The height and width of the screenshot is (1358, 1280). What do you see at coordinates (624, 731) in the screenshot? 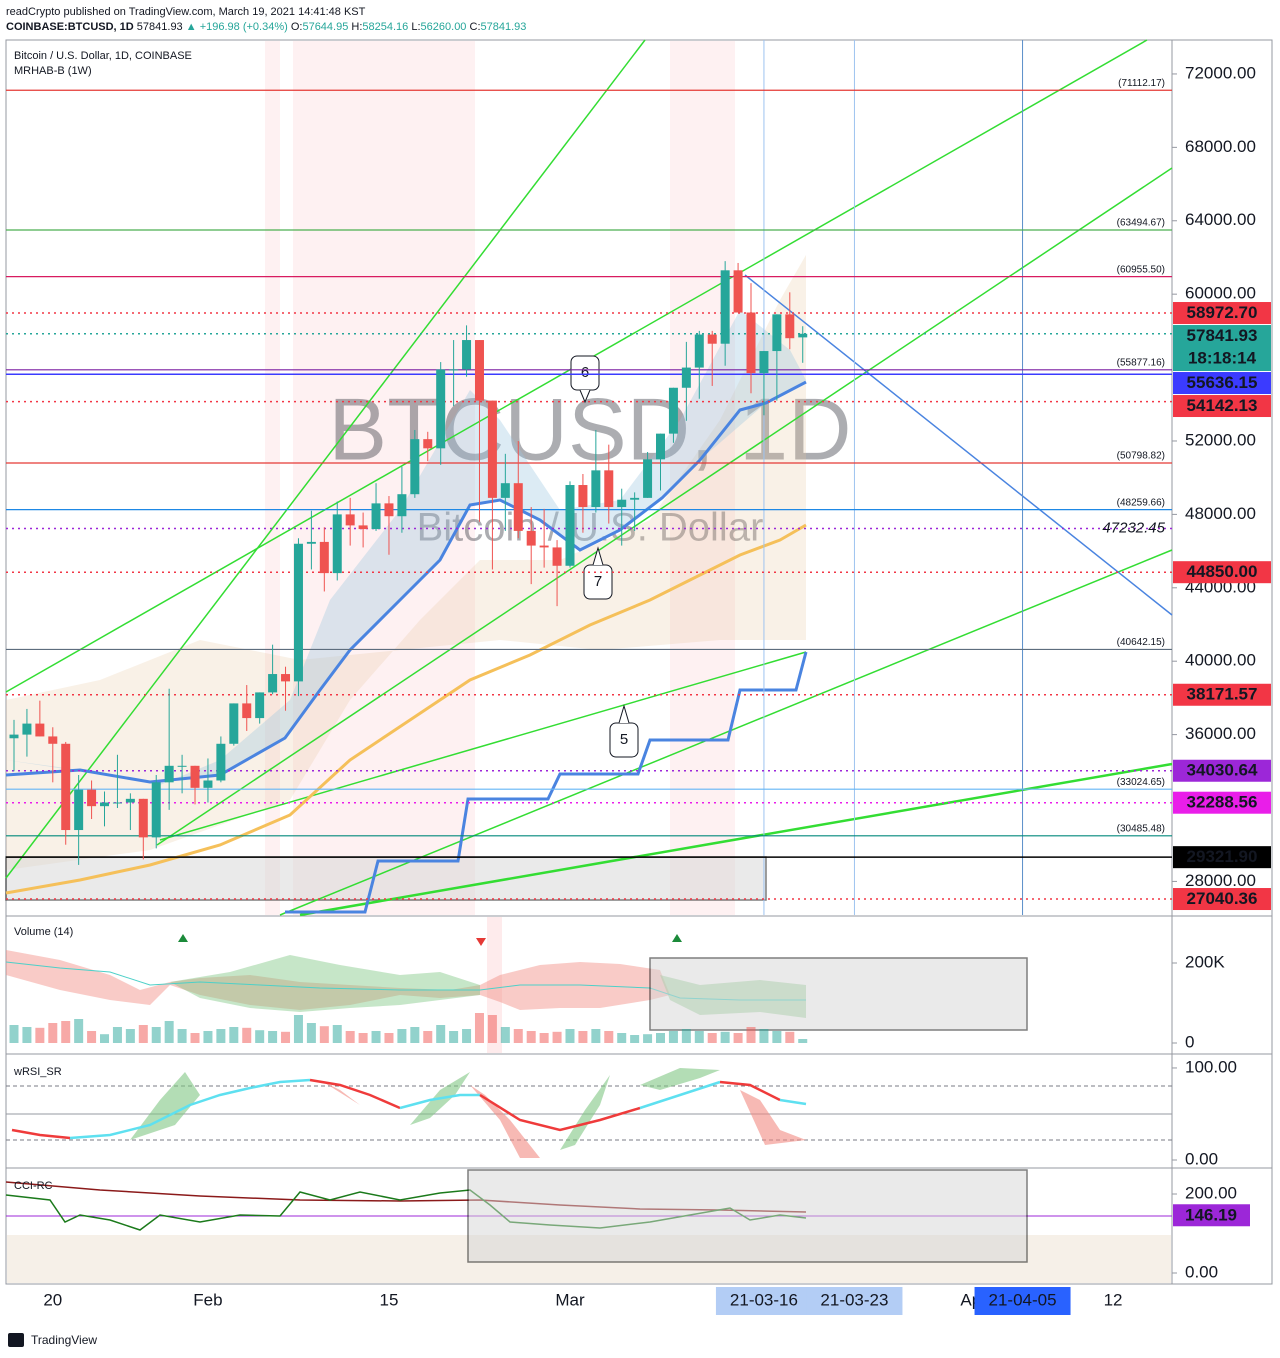
I see `callout: 5` at bounding box center [624, 731].